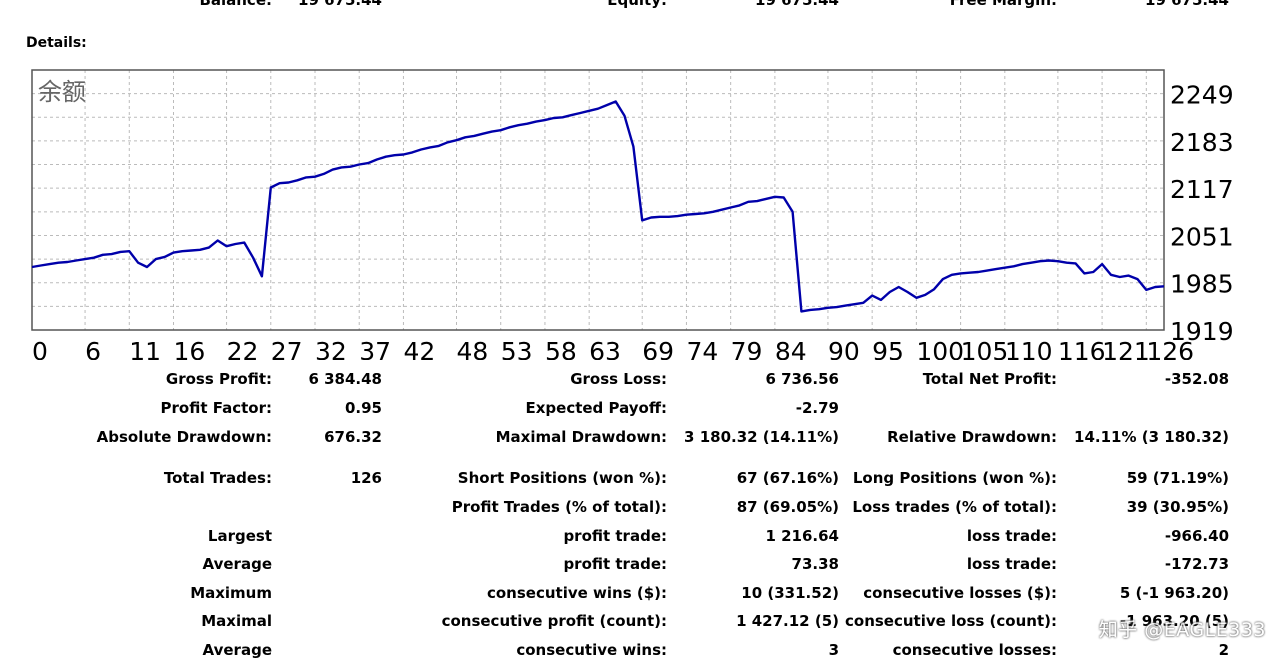  I want to click on absolute-drawdown-label: Absolute Drawdown:, so click(184, 437).